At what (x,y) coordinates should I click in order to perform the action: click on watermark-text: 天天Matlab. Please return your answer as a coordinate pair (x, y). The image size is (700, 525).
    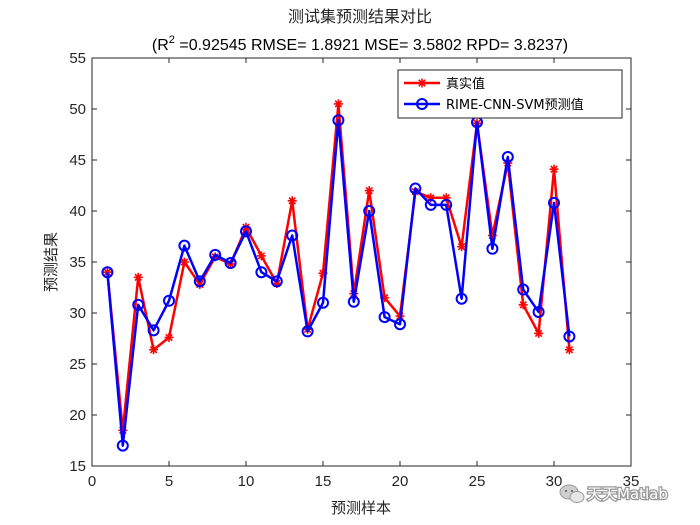
    Looking at the image, I should click on (627, 494).